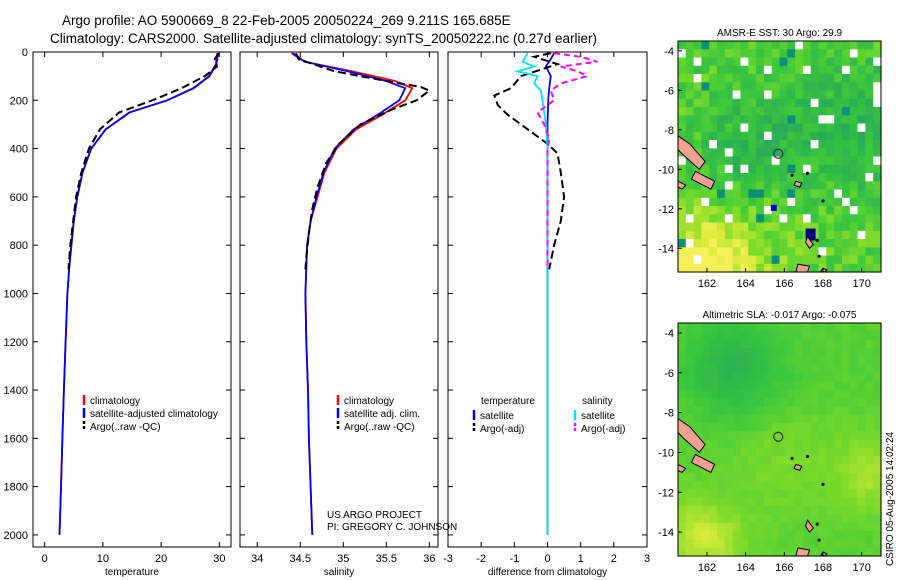 This screenshot has height=580, width=900. Describe the element at coordinates (792, 175) in the screenshot. I see `islet` at that location.